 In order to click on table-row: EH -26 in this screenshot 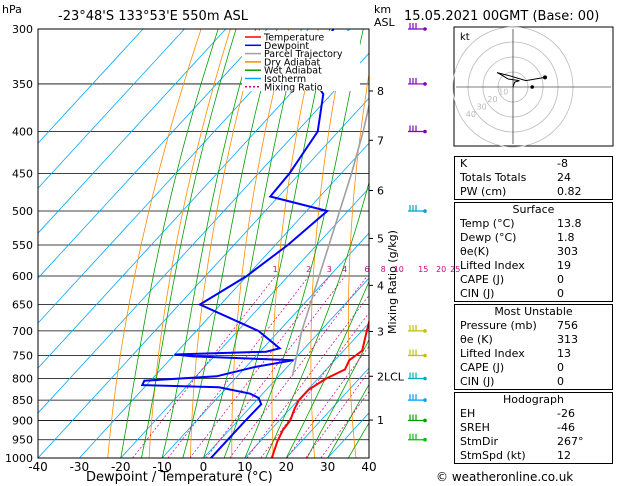, I will do `click(533, 414)`.